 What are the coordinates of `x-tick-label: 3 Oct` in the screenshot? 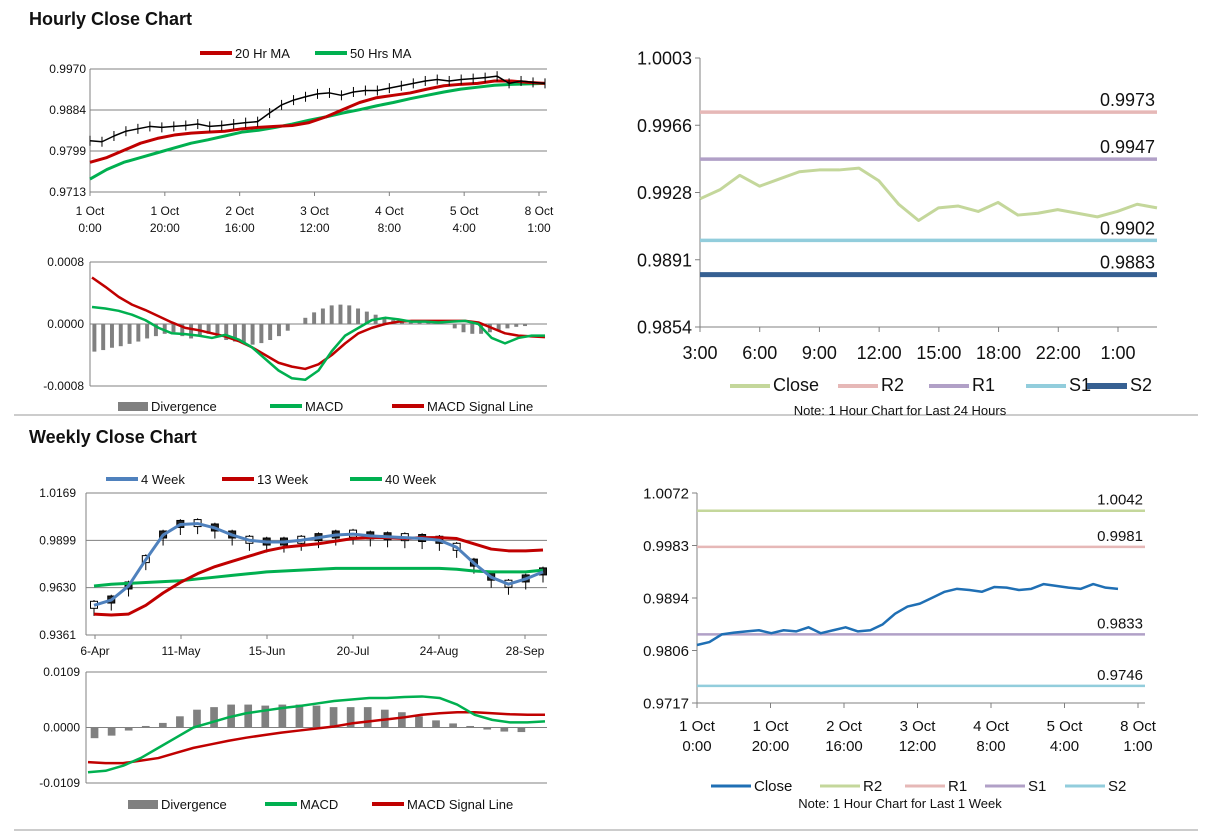 It's located at (918, 726).